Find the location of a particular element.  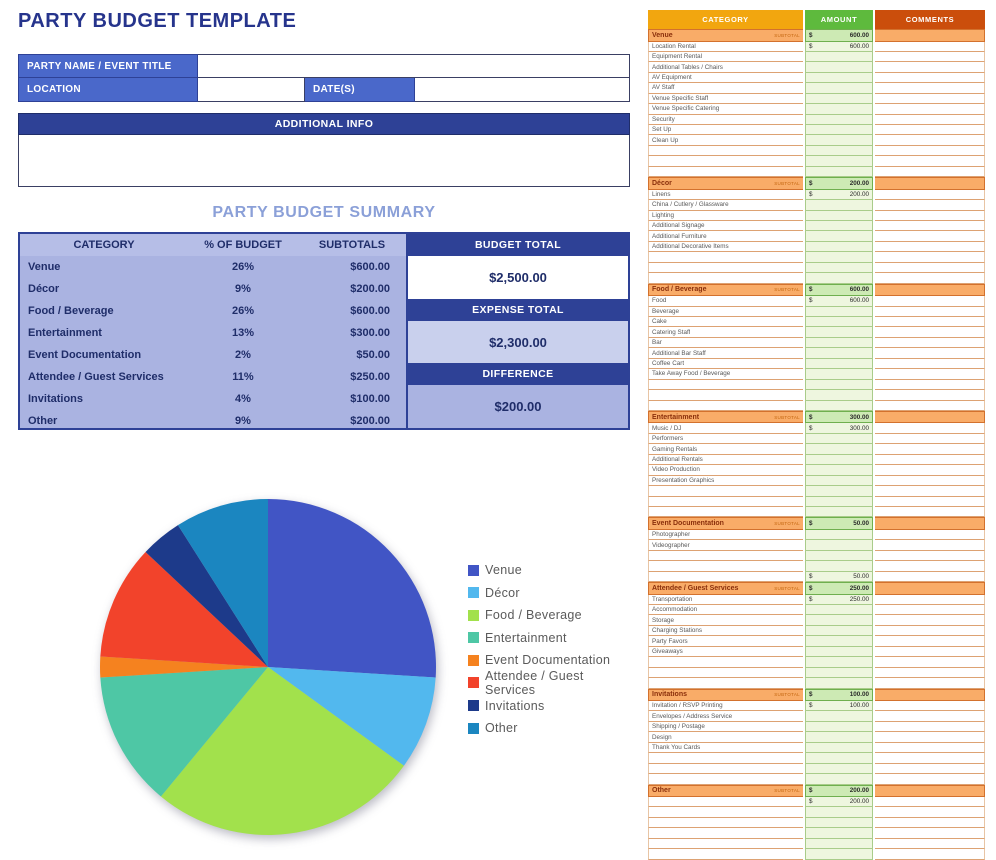

item-category-cell: Beverage is located at coordinates (725, 311).